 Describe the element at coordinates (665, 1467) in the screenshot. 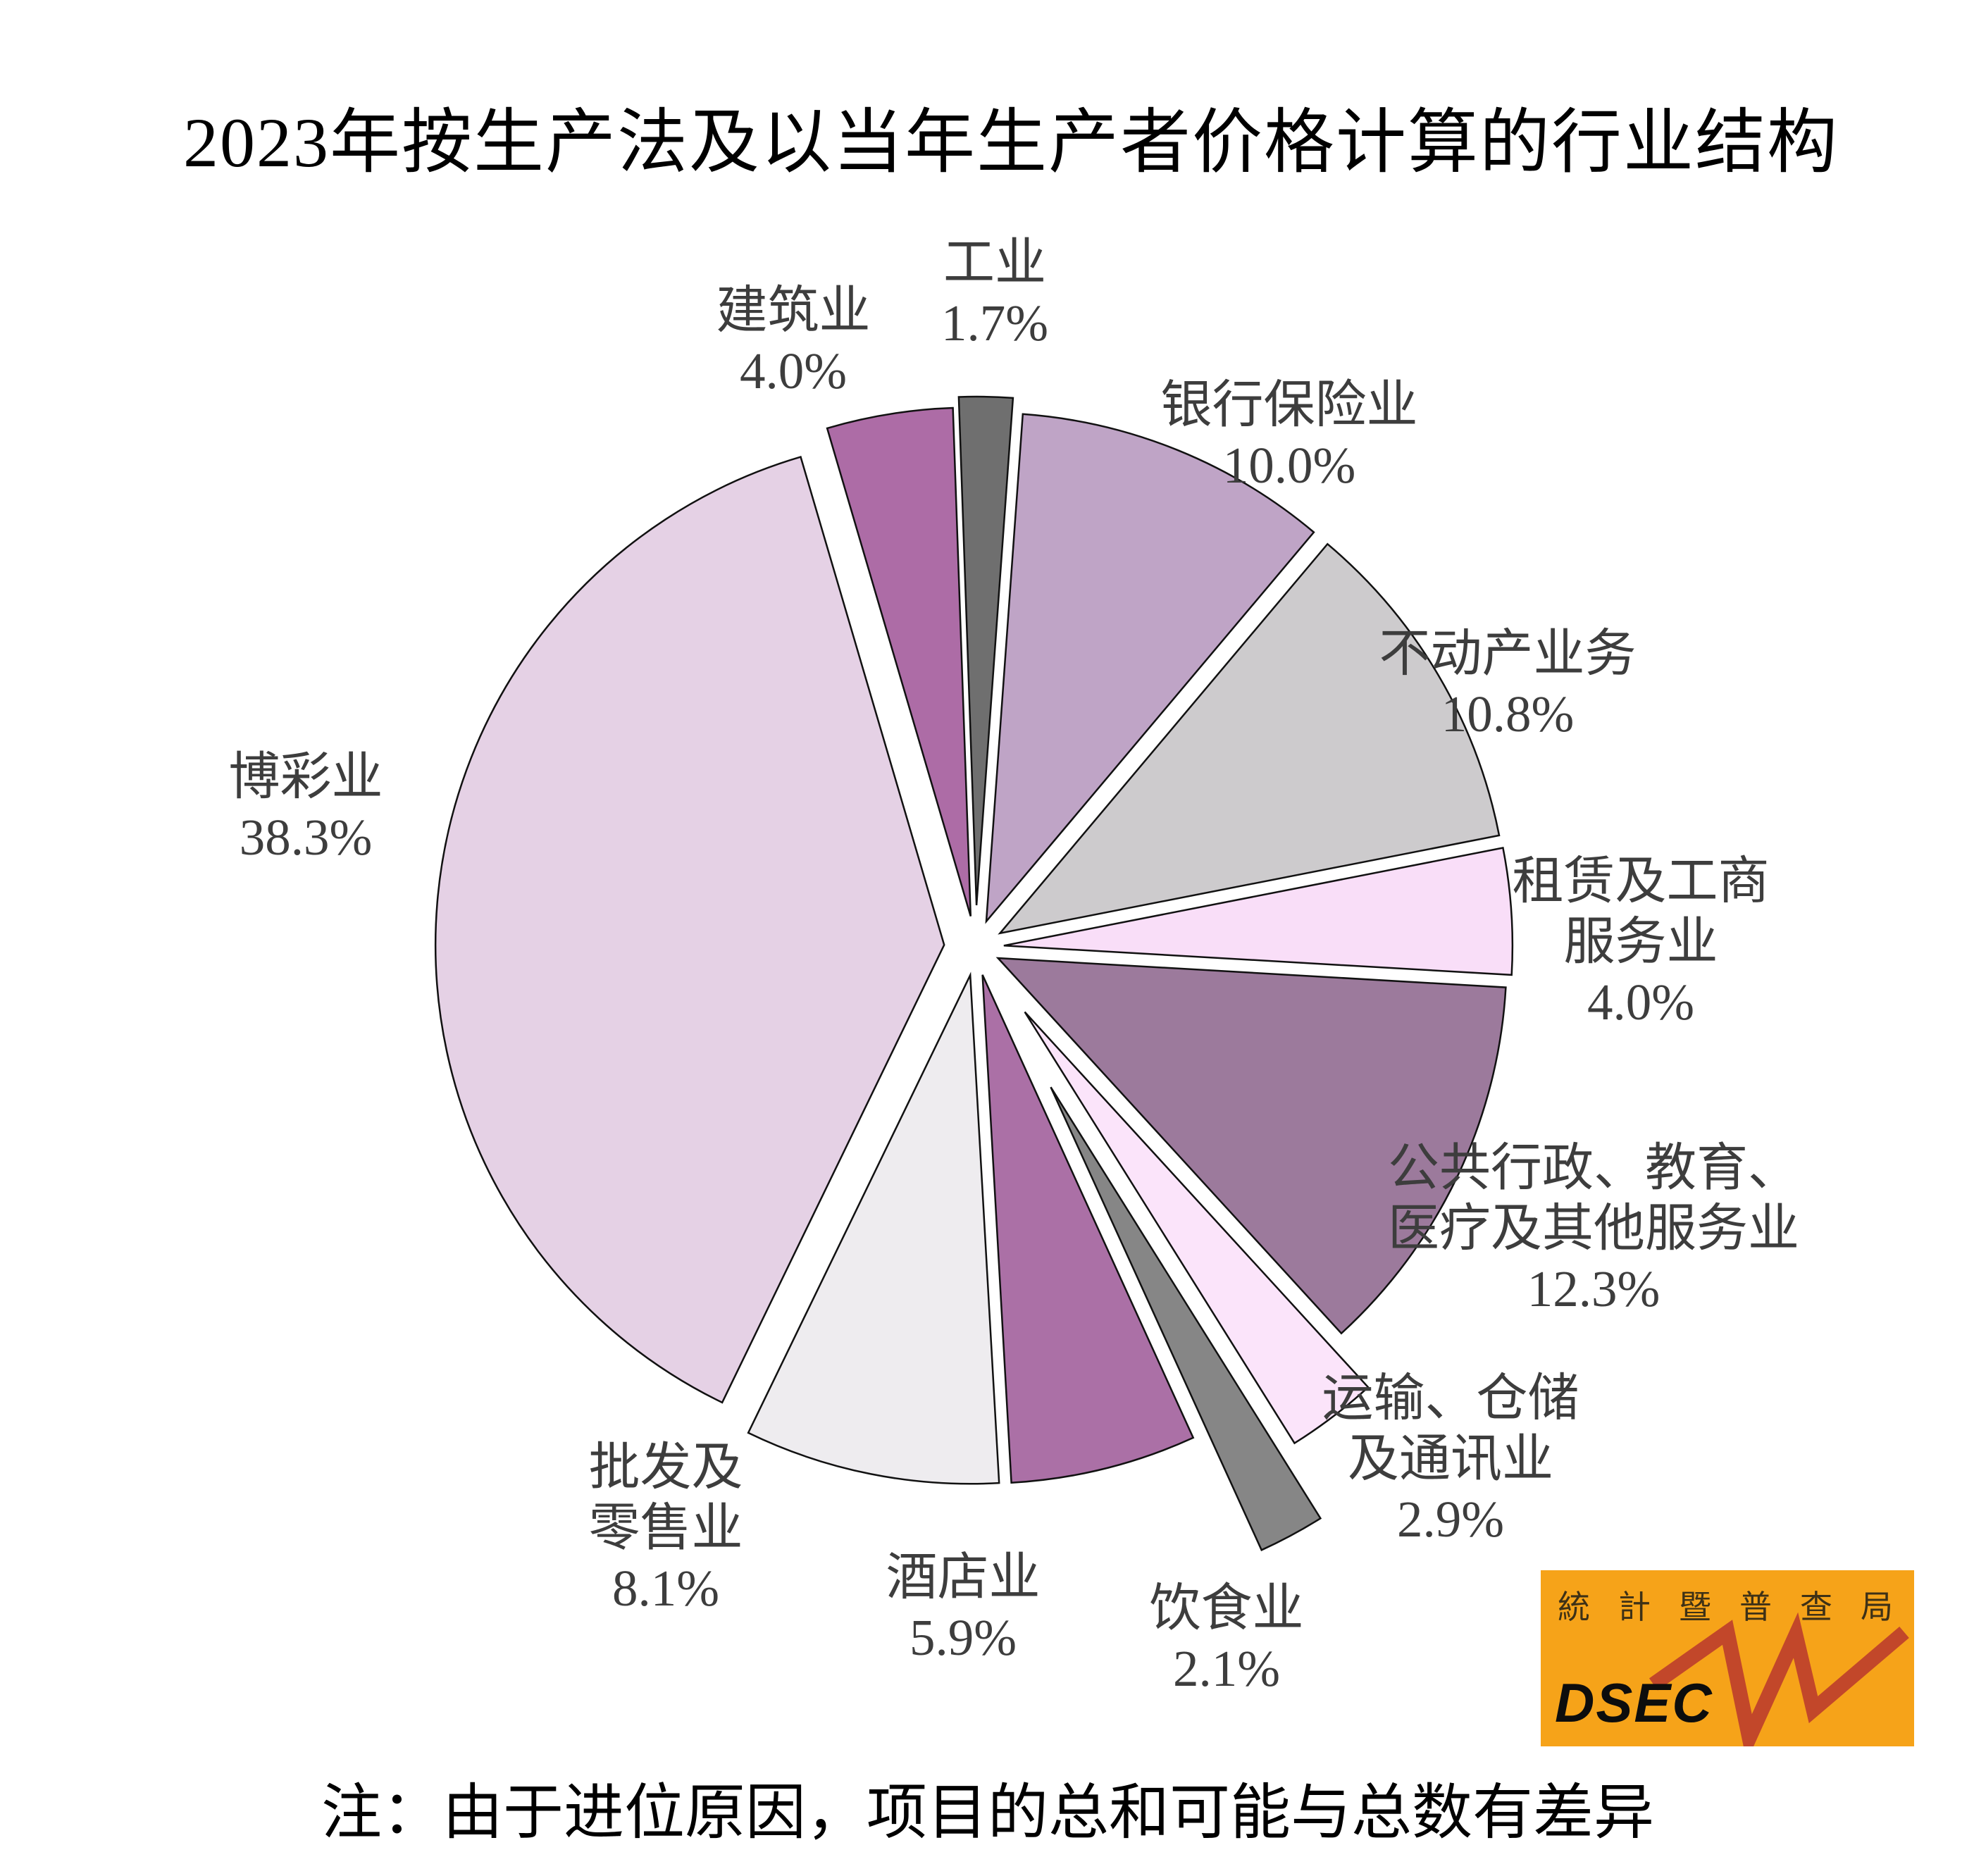

I see `slice-label-text: 批发及` at that location.